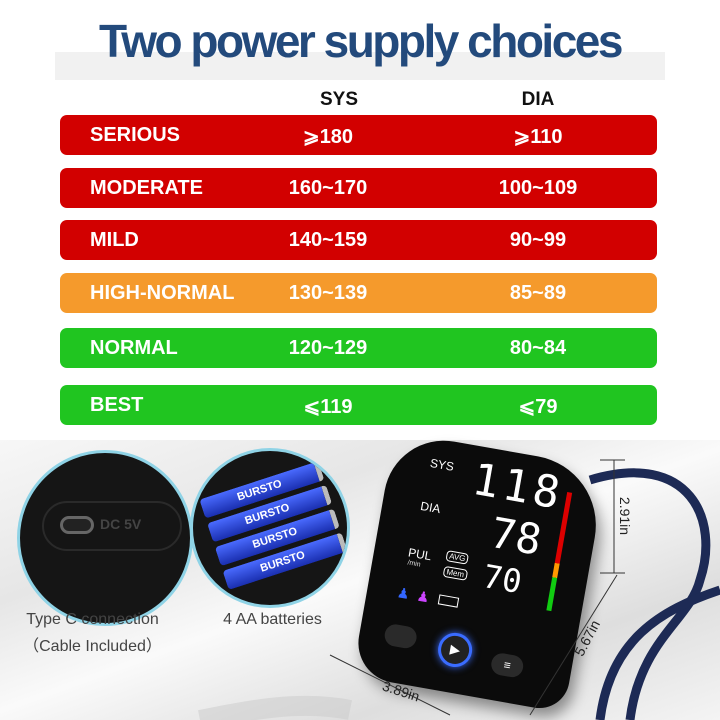 This screenshot has width=720, height=720. I want to click on typec-caption-sub: （Cable Included）, so click(92, 646).